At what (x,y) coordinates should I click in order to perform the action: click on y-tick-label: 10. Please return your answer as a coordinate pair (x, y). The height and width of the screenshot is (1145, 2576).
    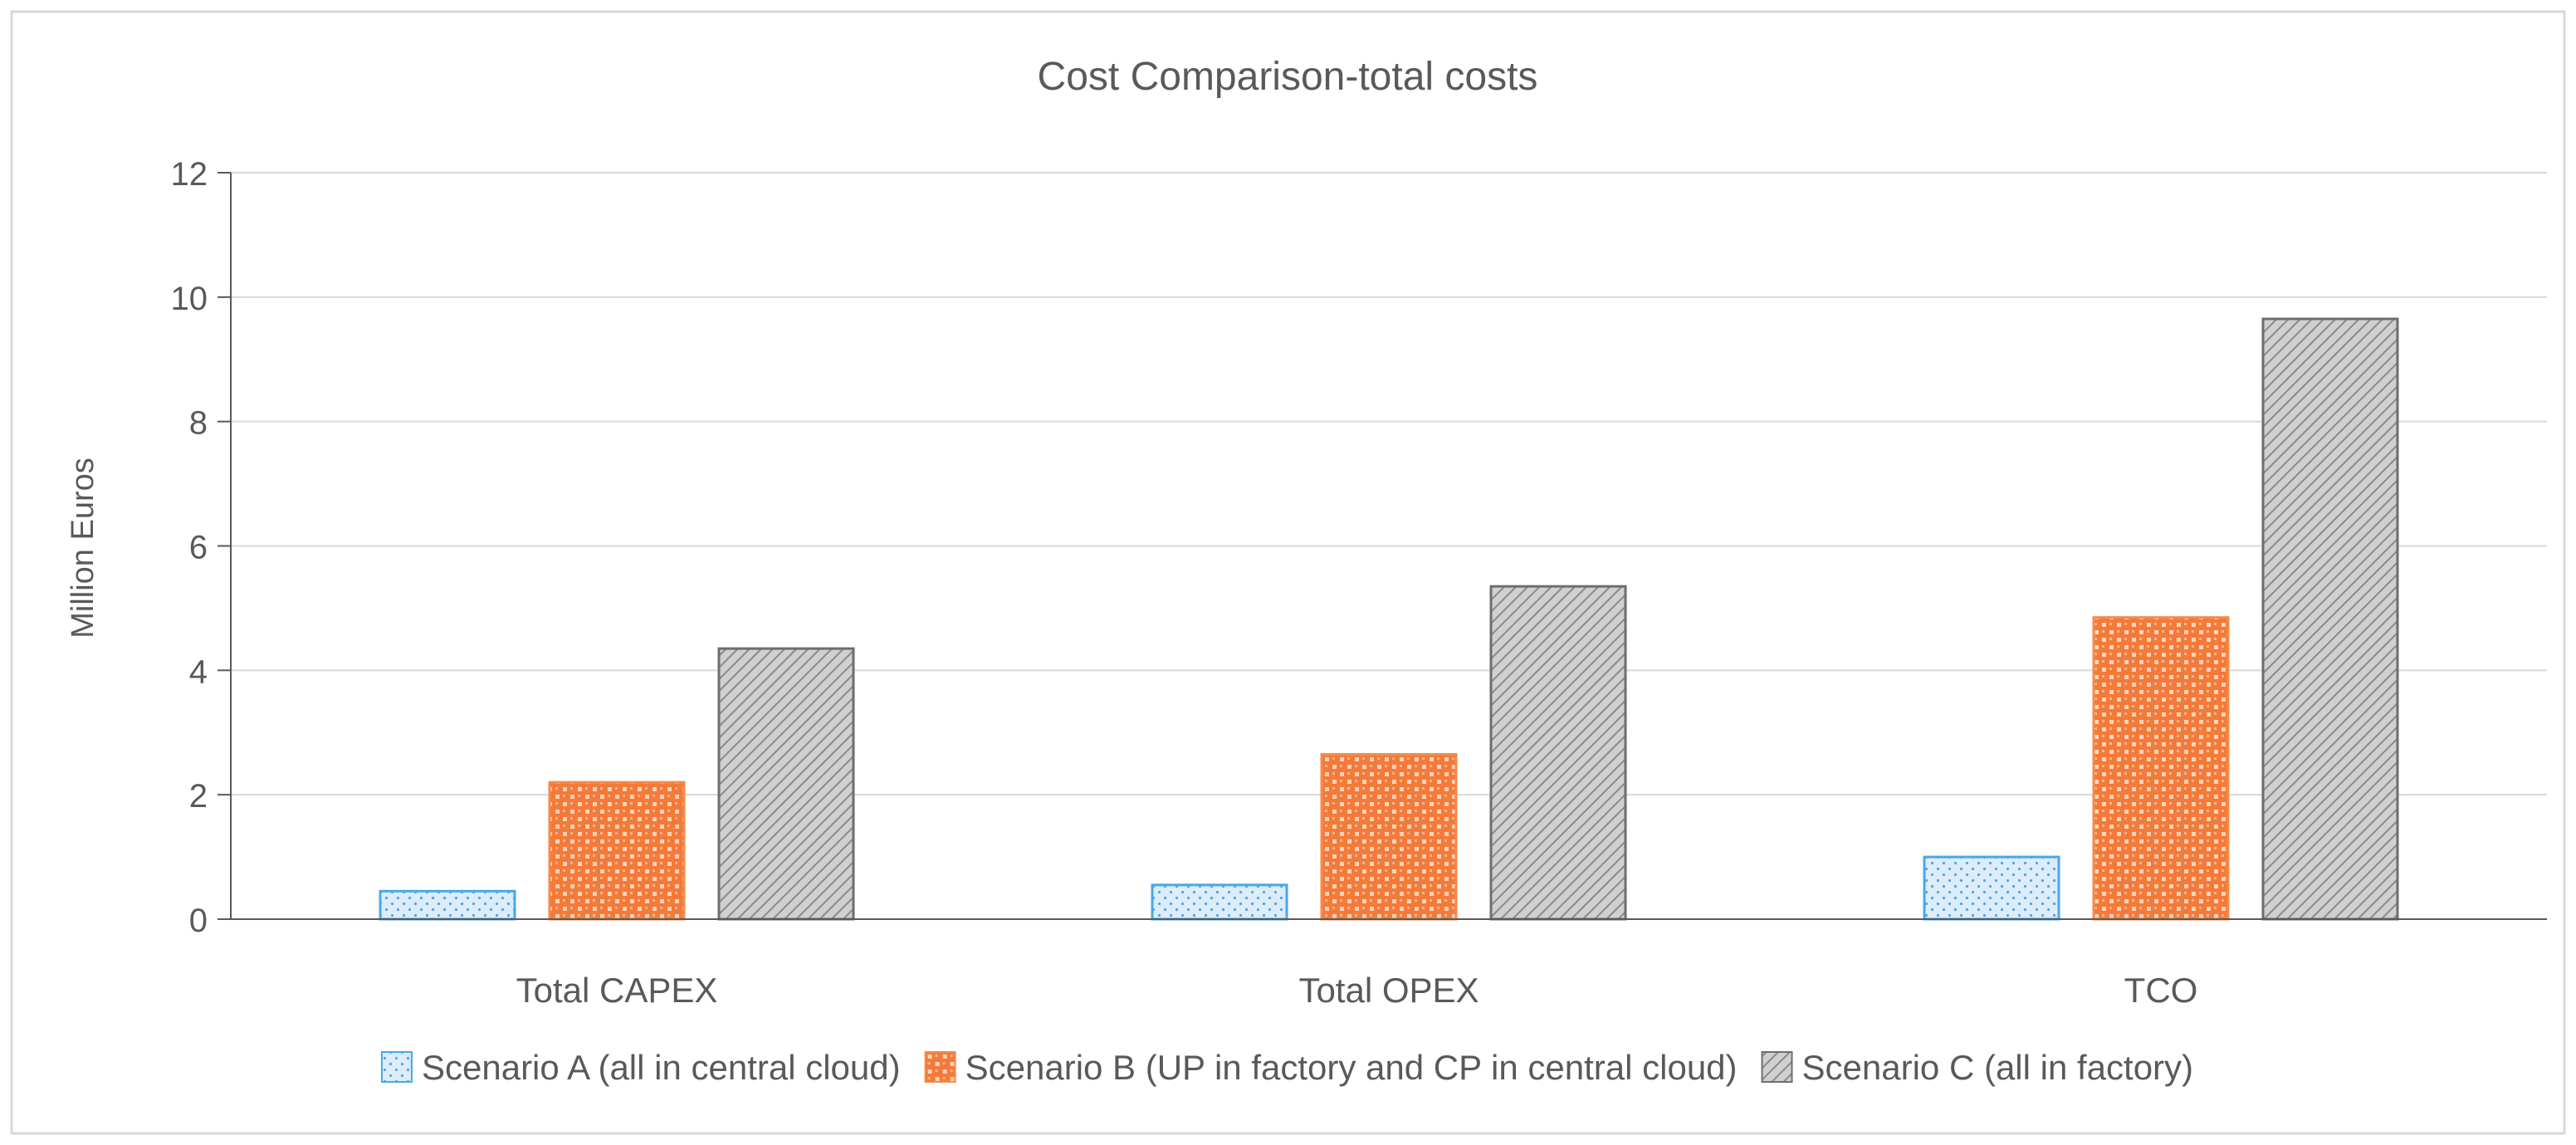
    Looking at the image, I should click on (189, 299).